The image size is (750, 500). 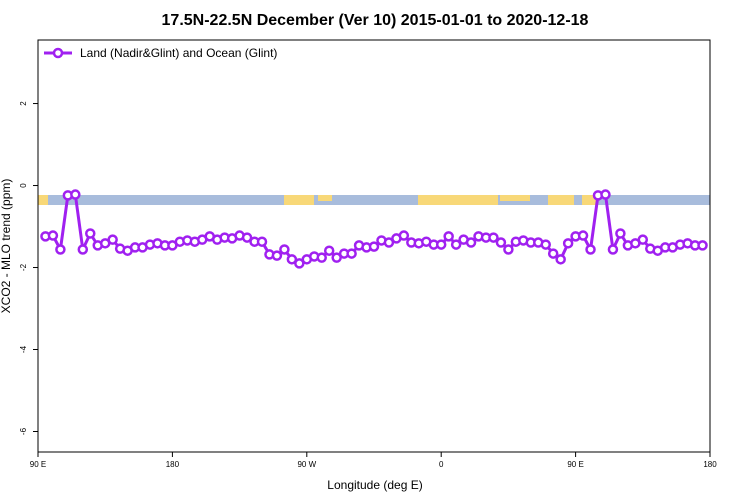 I want to click on legend-marker, so click(x=58, y=53).